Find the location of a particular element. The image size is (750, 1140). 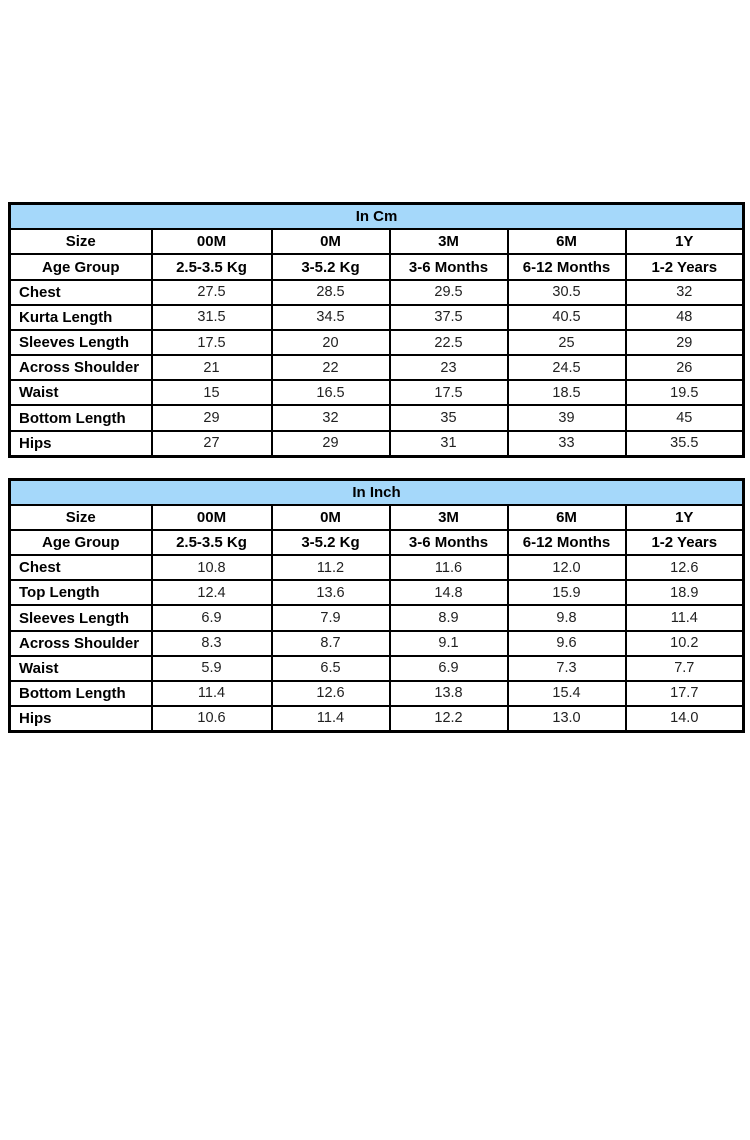

table-row: In Inch is located at coordinates (376, 492).